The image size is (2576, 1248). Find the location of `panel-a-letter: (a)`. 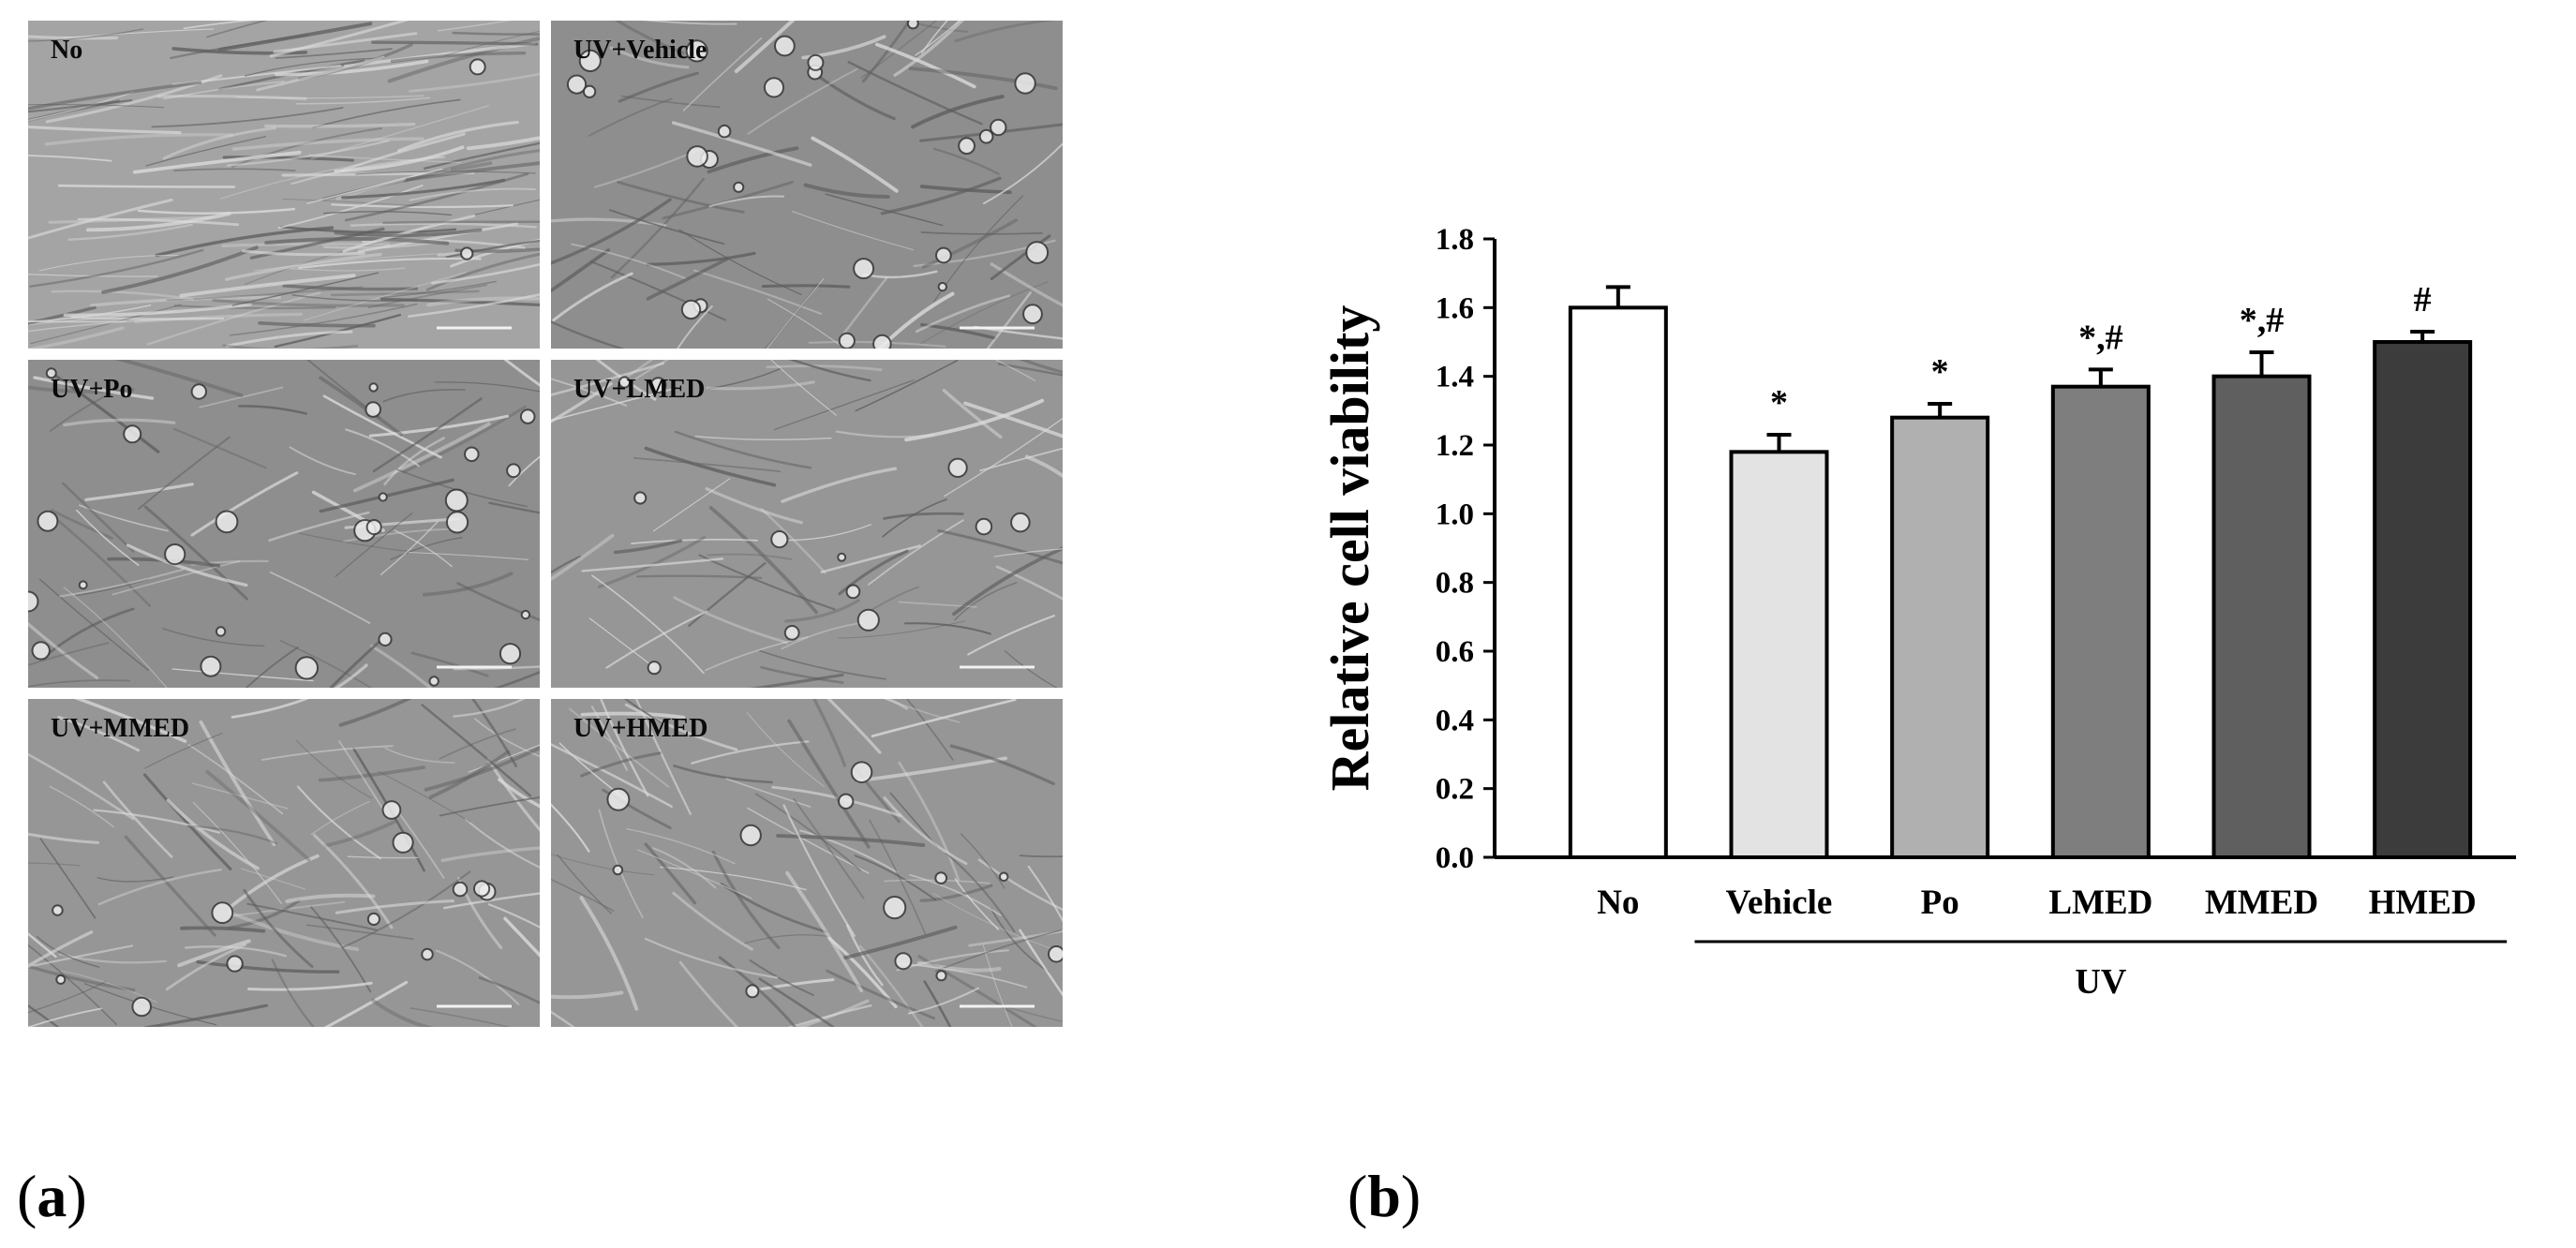

panel-a-letter: (a) is located at coordinates (52, 1196).